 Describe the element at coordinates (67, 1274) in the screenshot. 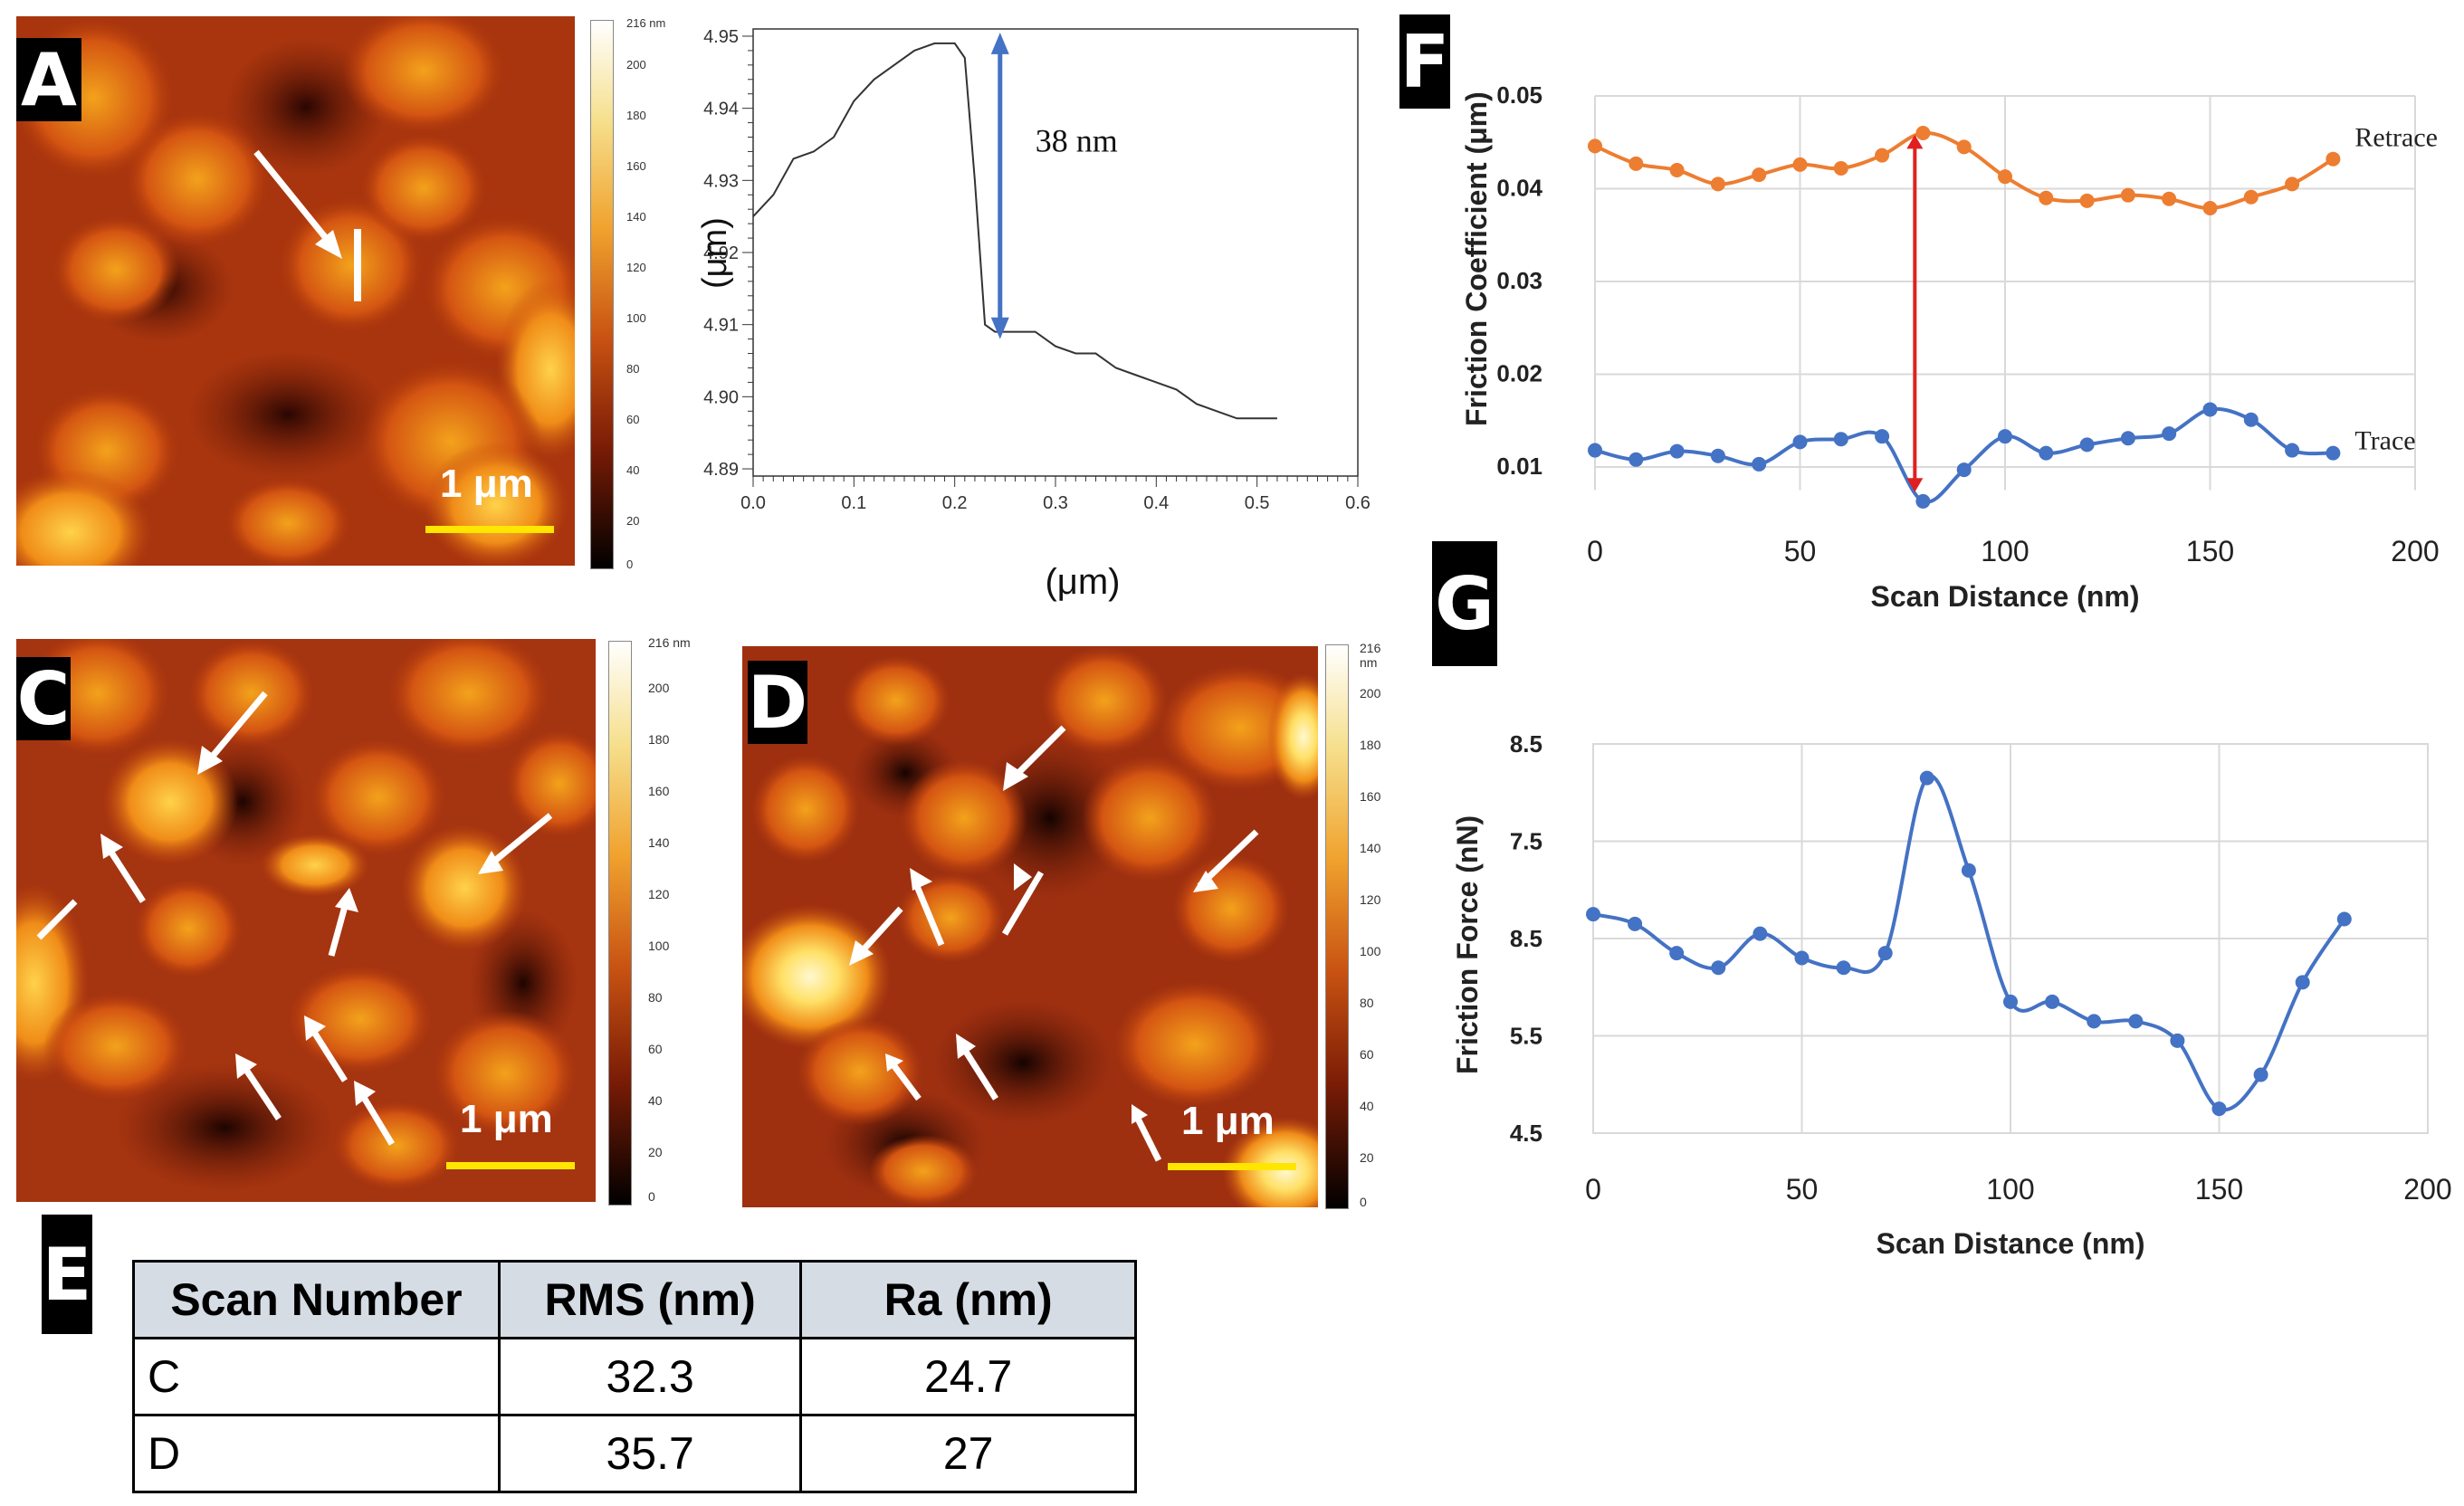

I see `panel-label-e: E` at that location.